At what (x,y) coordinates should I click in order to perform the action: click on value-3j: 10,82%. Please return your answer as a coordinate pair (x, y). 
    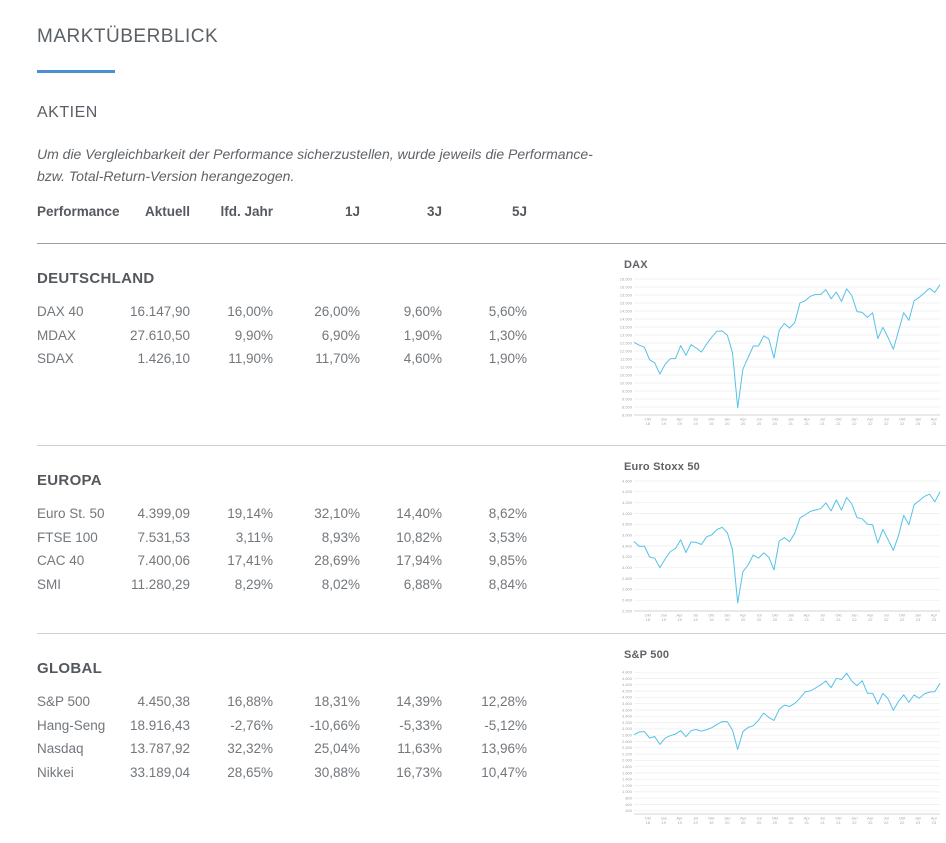
    Looking at the image, I should click on (419, 537).